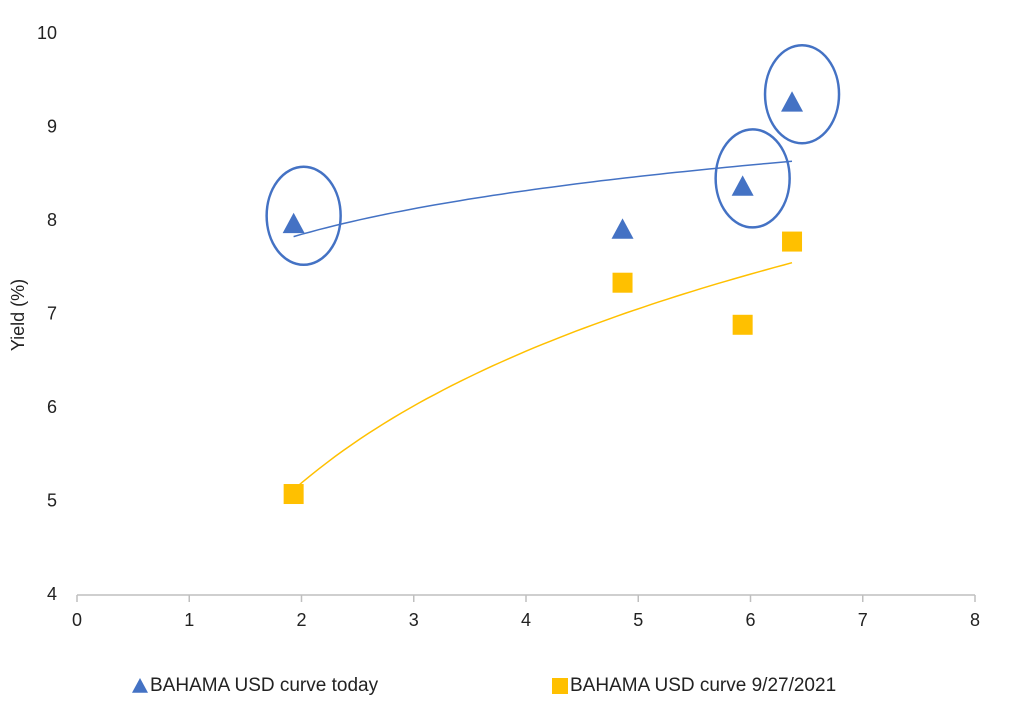  I want to click on x-tick-label: 8, so click(975, 620).